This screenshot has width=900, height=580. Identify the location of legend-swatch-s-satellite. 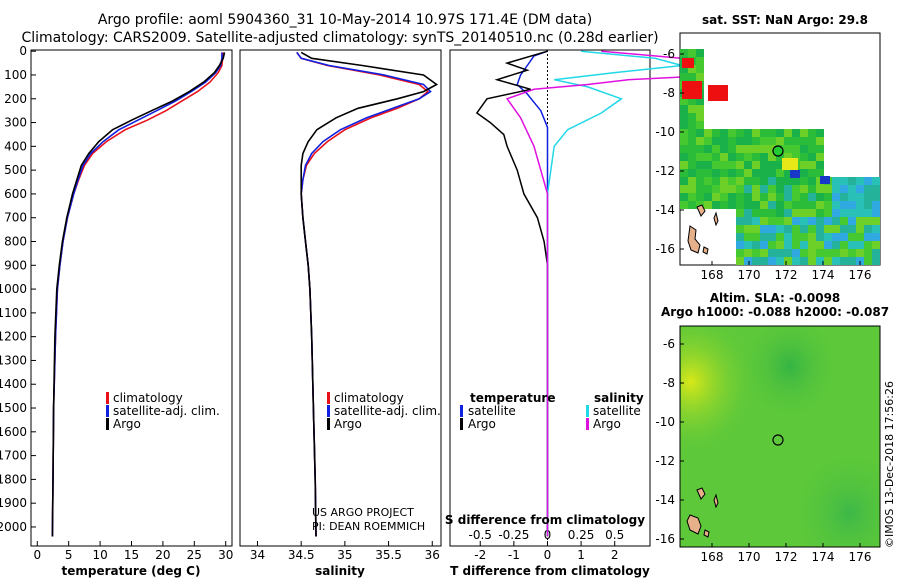
(587, 411).